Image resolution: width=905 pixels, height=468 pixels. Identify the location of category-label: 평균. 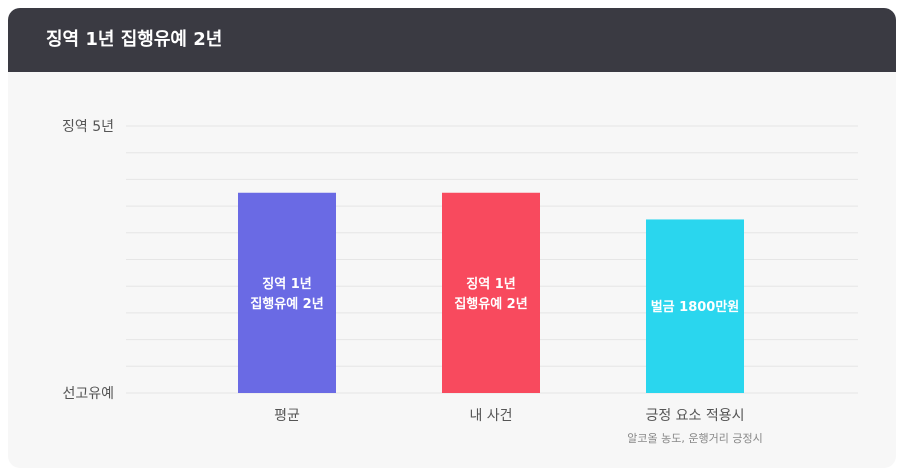
(287, 416).